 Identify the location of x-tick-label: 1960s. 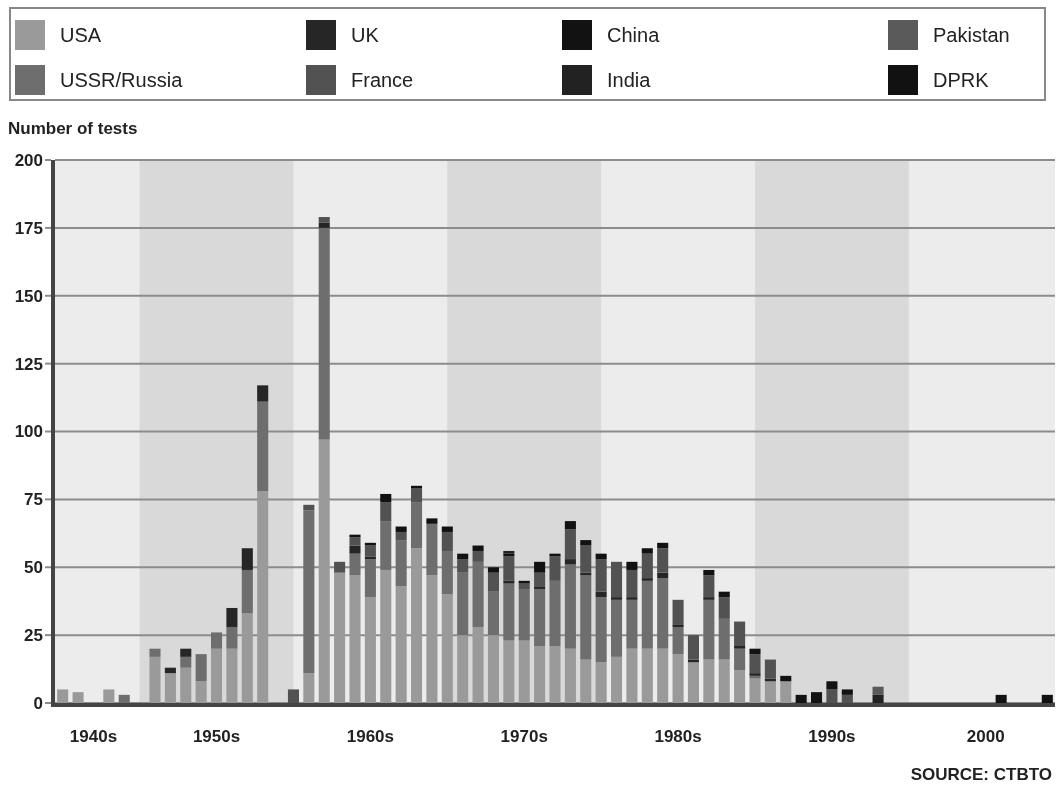
(370, 736).